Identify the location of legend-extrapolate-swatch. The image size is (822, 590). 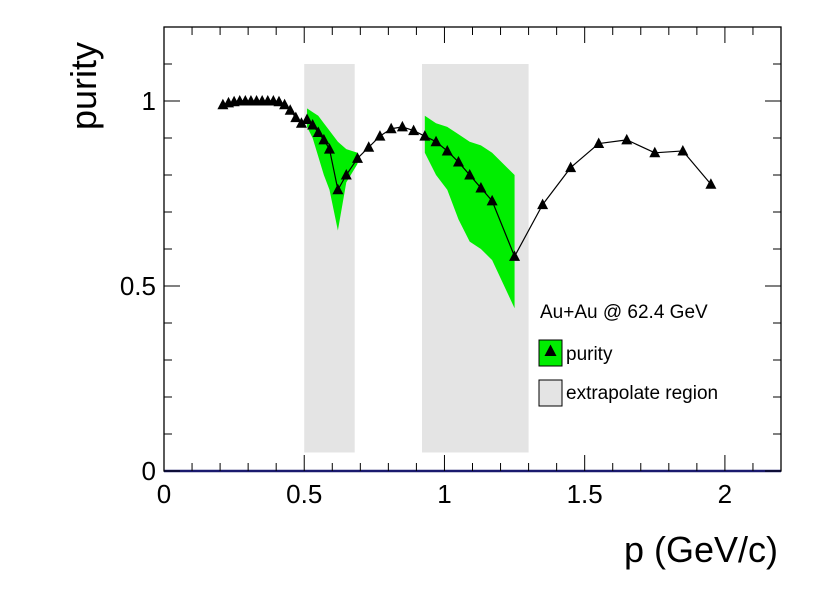
(550, 393).